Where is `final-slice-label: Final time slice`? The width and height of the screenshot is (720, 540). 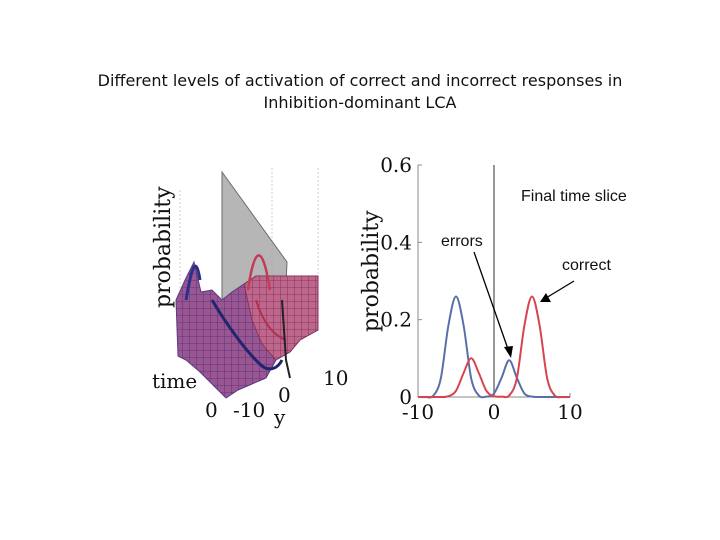
final-slice-label: Final time slice is located at coordinates (574, 196).